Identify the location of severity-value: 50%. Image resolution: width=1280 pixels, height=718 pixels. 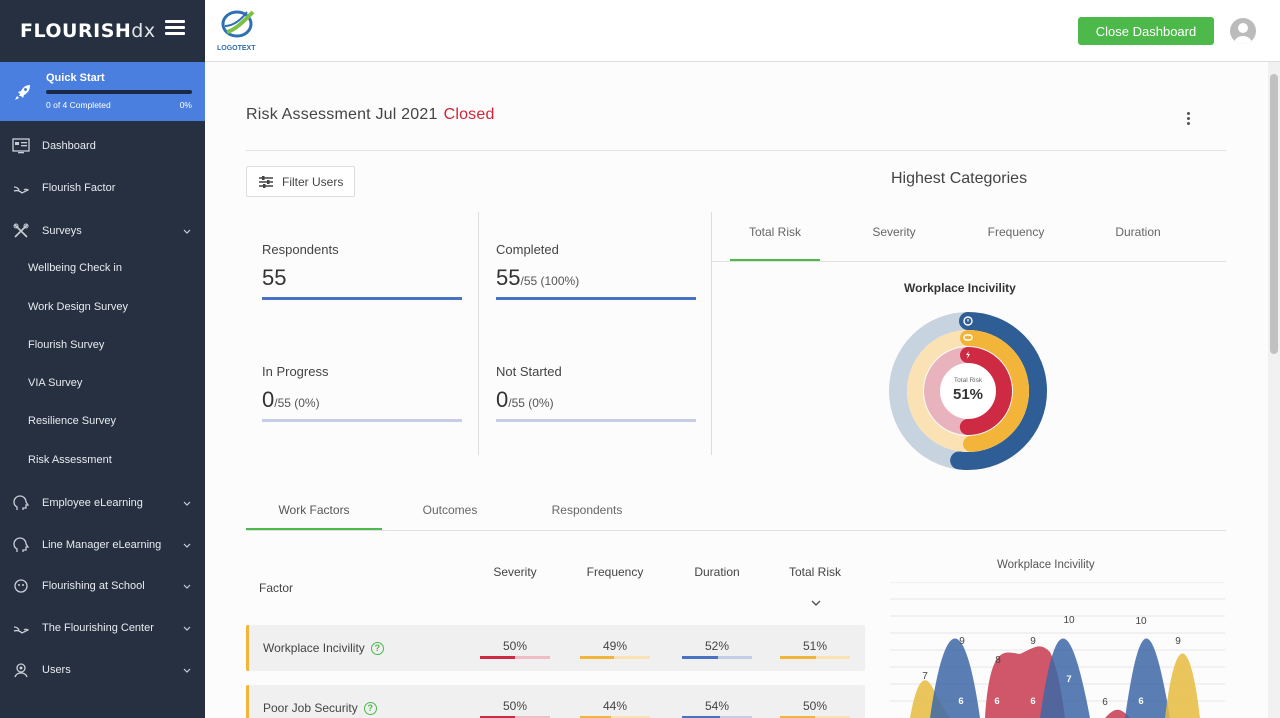
(515, 706).